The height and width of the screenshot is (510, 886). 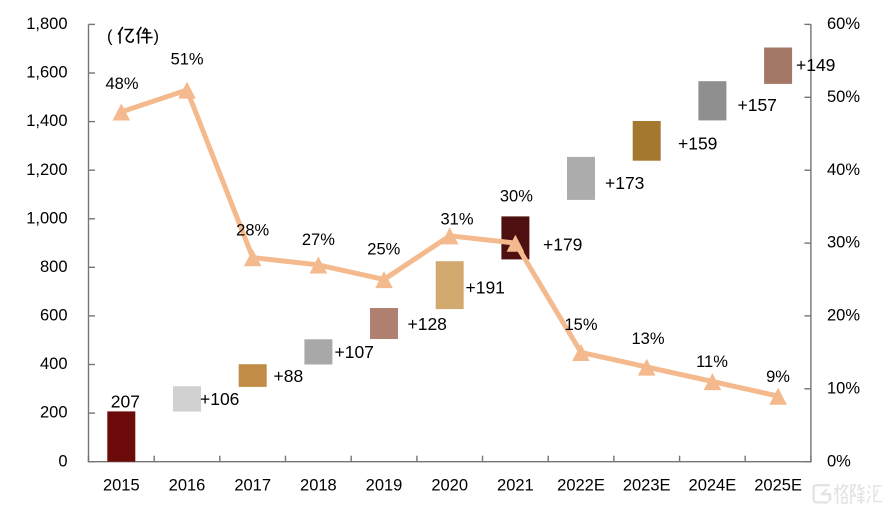 I want to click on svg-text: 25%, so click(x=383, y=250).